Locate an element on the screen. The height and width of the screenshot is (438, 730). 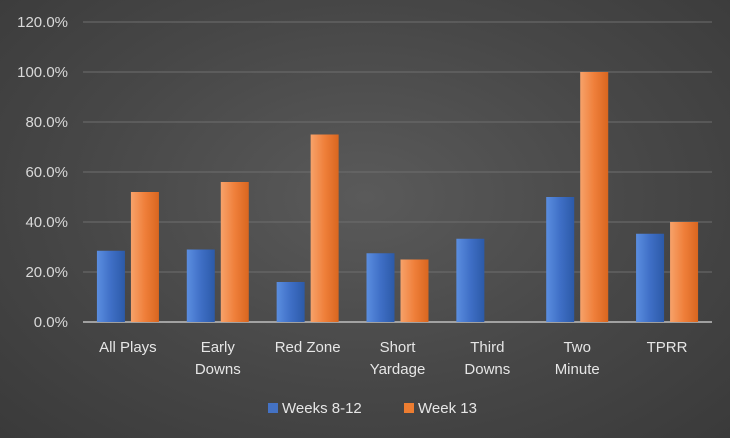
x-tick-label: Two Minute is located at coordinates (577, 358).